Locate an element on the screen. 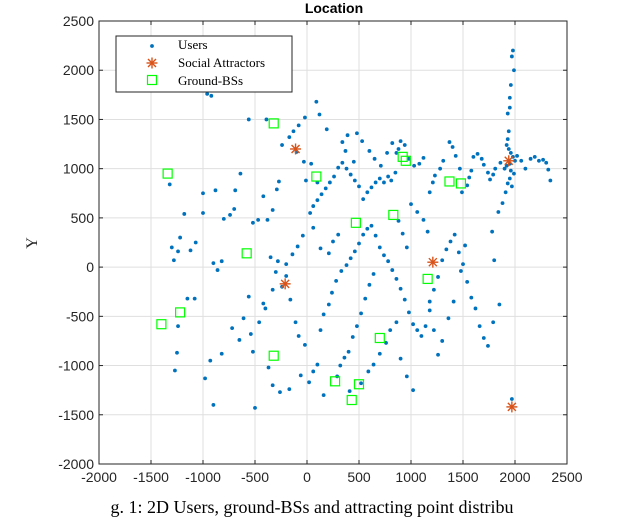  x-tick-label: -2000 is located at coordinates (99, 477).